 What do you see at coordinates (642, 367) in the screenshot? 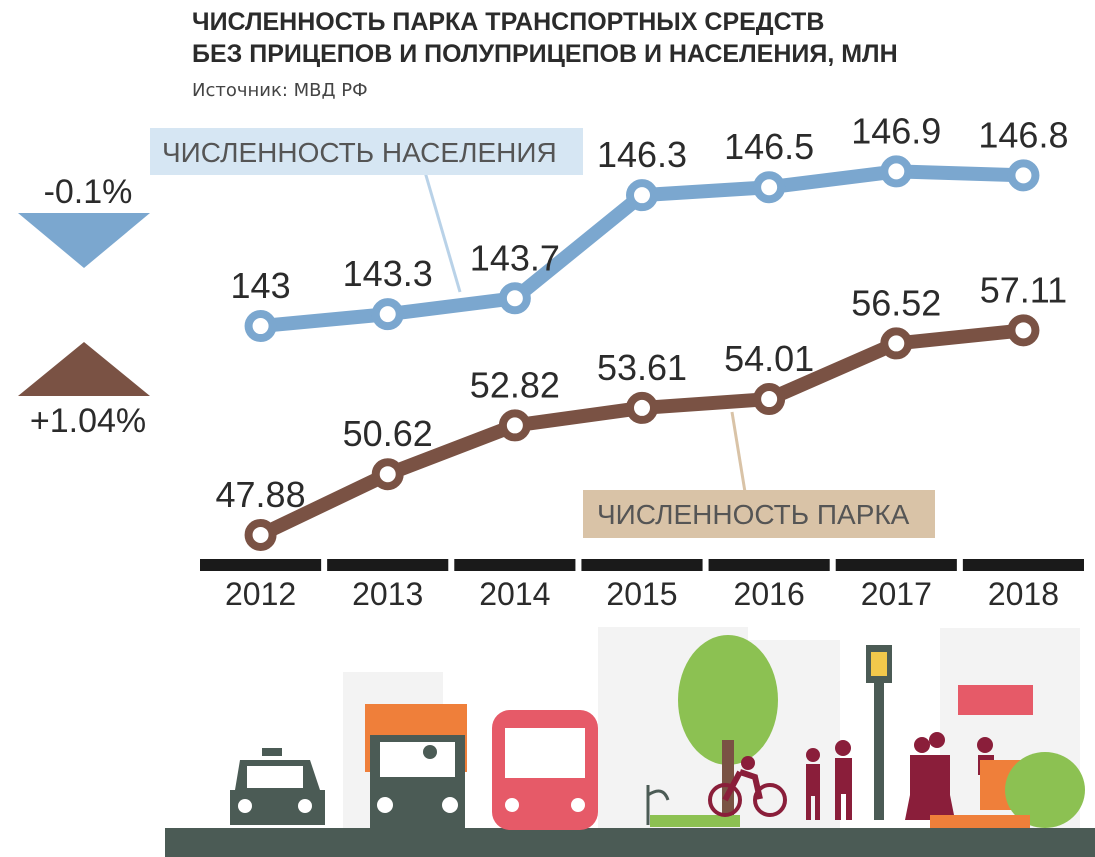
I see `value-label: 53.61` at bounding box center [642, 367].